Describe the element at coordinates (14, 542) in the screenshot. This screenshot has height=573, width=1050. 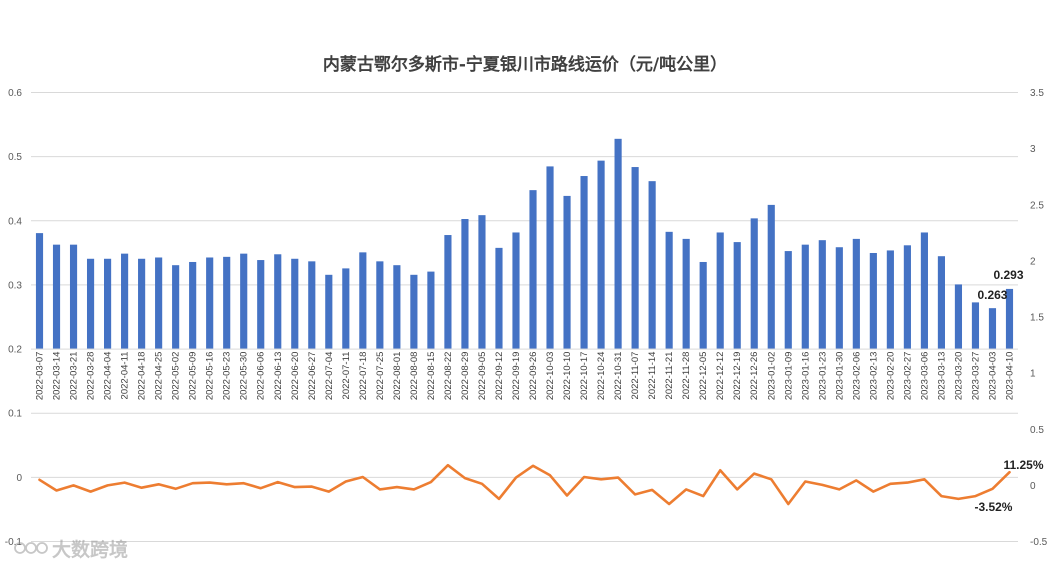
I see `left-tick-label: -0.1` at that location.